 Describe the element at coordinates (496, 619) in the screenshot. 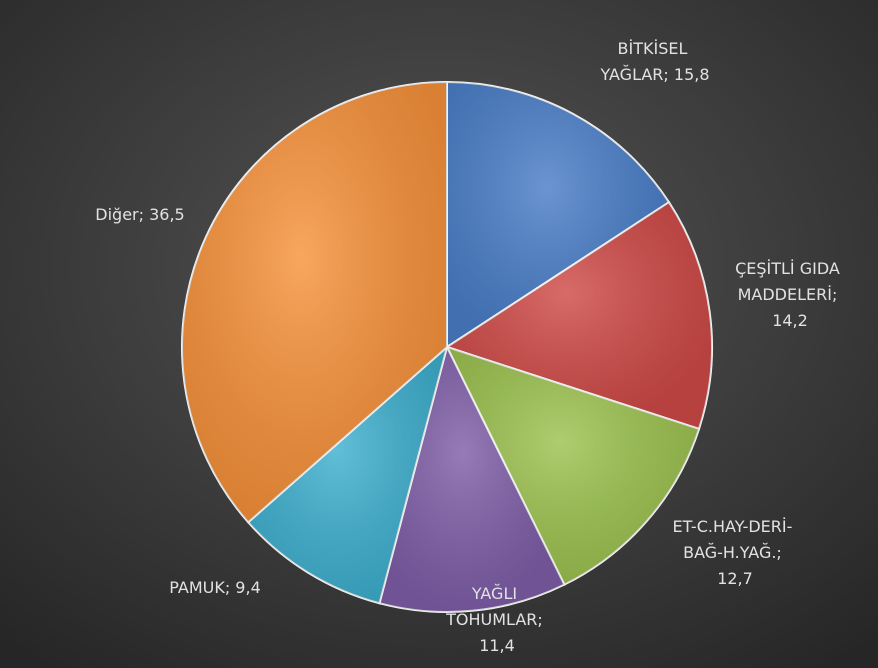

I see `data-label: YAĞLI TOHUMLAR; 11,4` at that location.